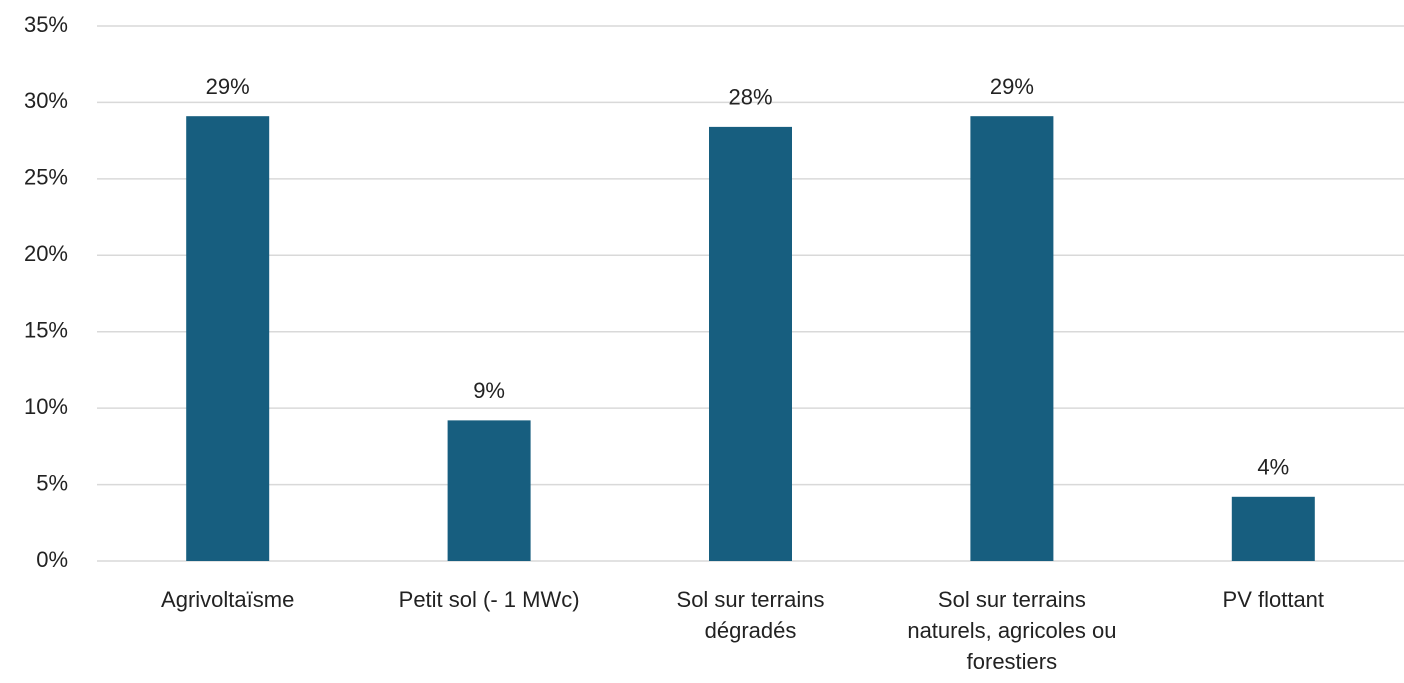  Describe the element at coordinates (489, 599) in the screenshot. I see `x-tick-label: Petit sol (- 1 MWc)` at that location.